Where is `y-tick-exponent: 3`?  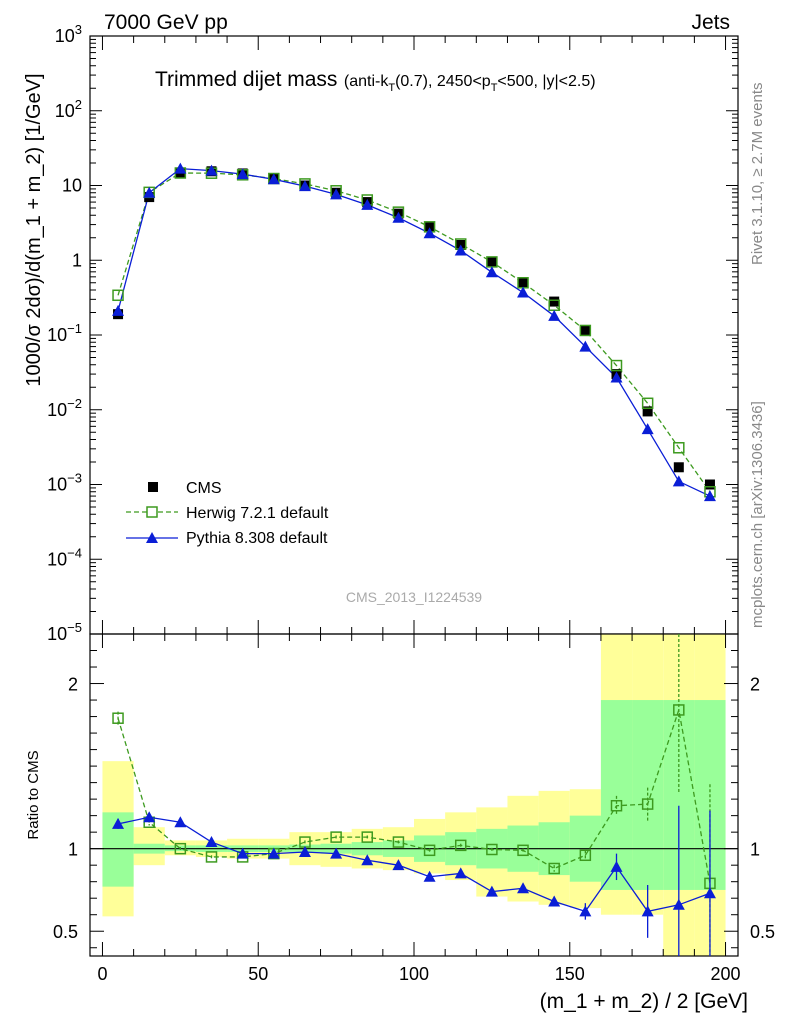 y-tick-exponent: 3 is located at coordinates (78, 29).